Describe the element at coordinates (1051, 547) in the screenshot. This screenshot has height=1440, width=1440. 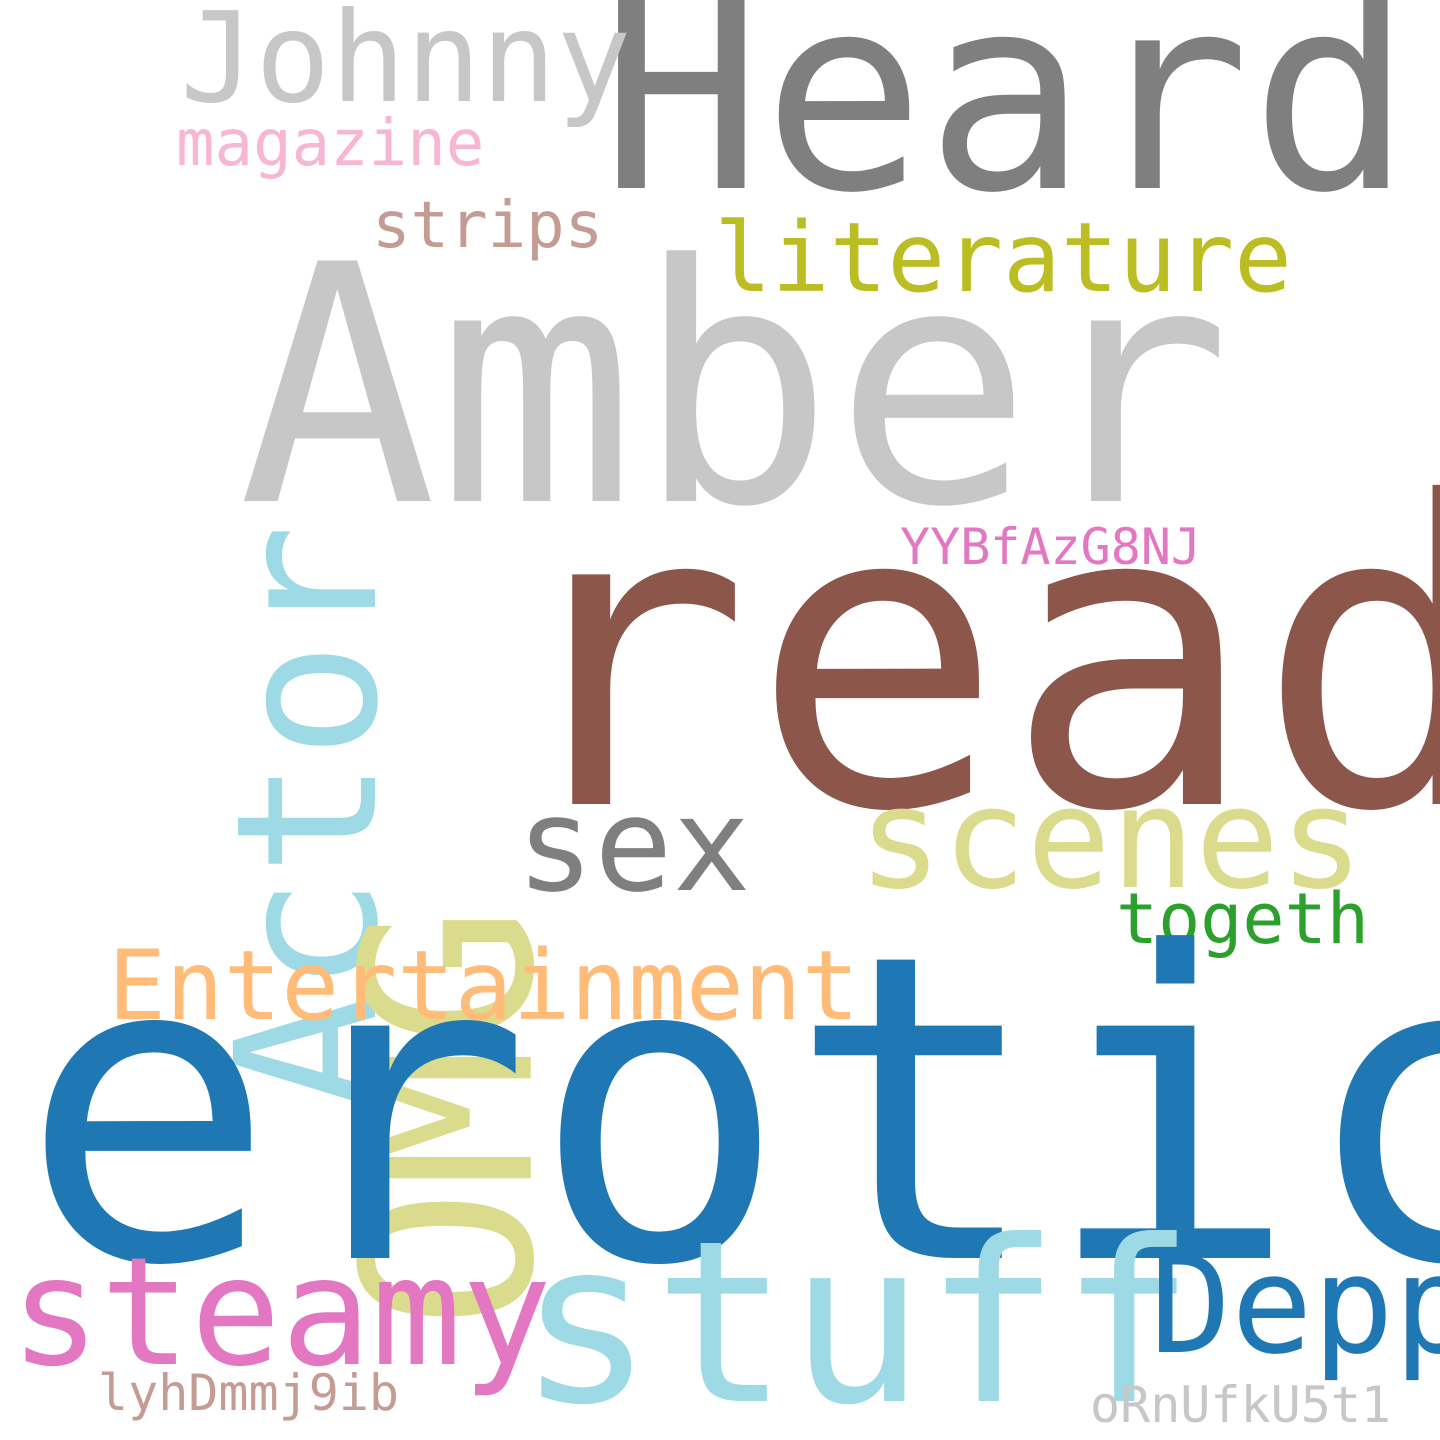
I see `word-yybfazg8nj: YYBfAzG8NJ` at that location.